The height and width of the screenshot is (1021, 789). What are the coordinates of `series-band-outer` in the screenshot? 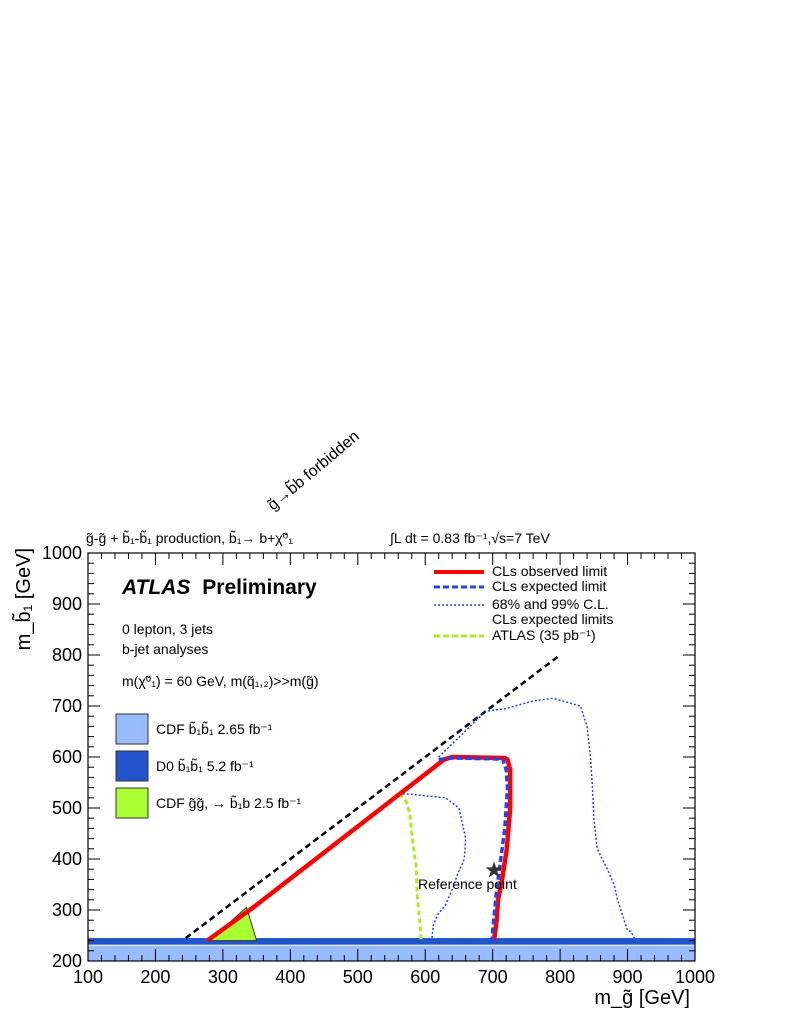 It's located at (537, 819).